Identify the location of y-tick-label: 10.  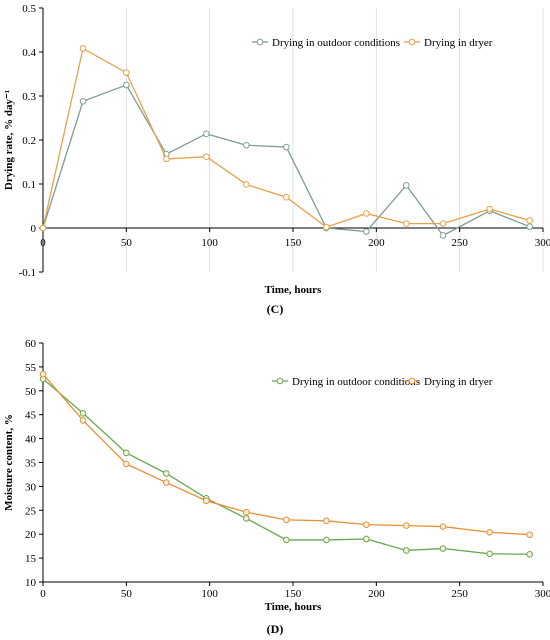
(31, 583).